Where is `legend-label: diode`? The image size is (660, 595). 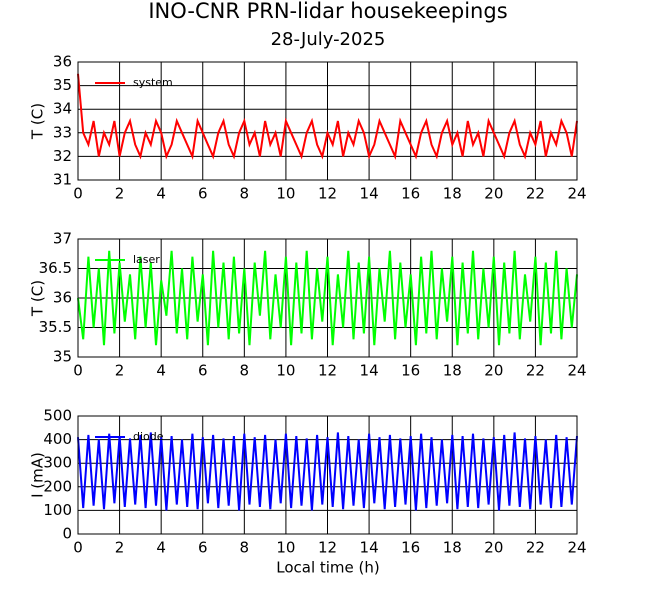 legend-label: diode is located at coordinates (148, 436).